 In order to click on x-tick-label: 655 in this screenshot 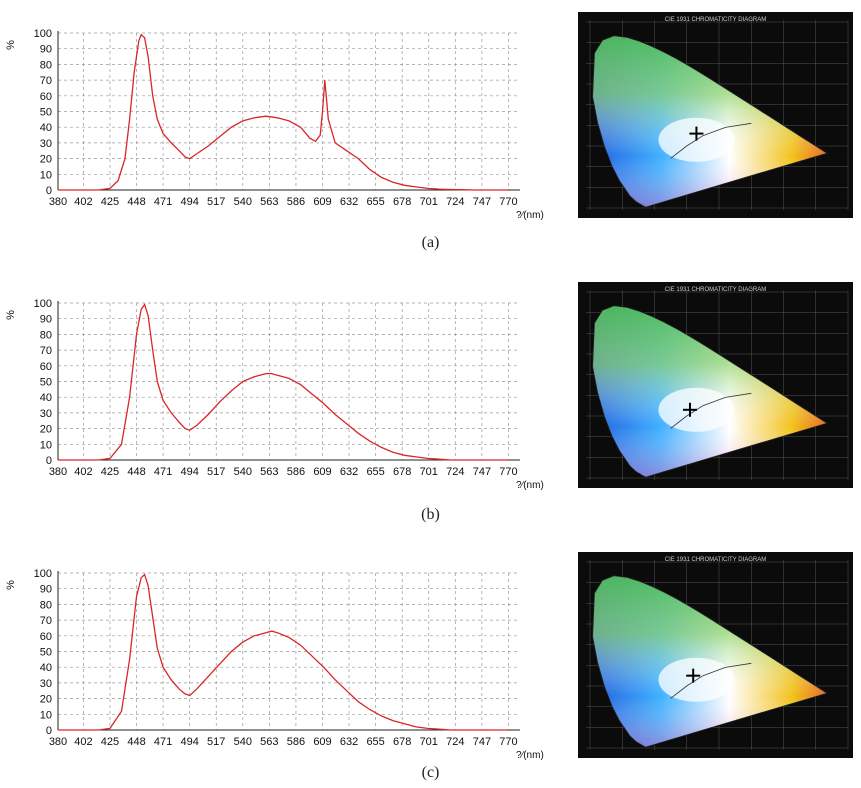, I will do `click(375, 202)`.